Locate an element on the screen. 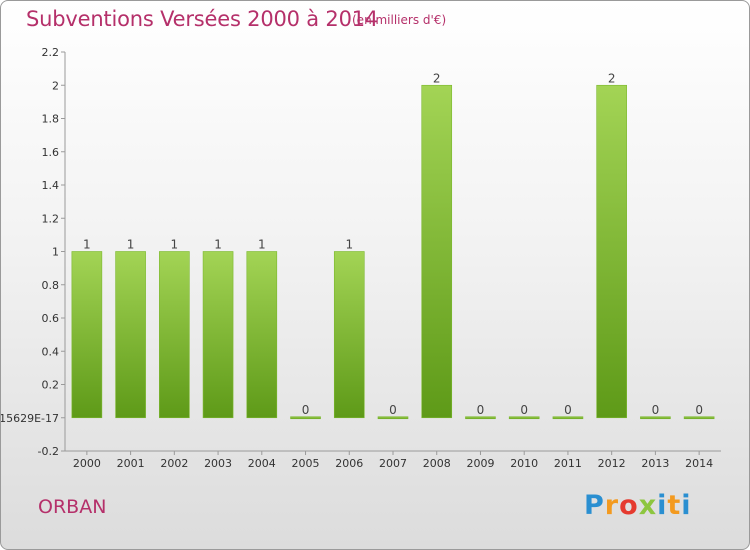  x-tick-label: 2013 is located at coordinates (655, 463).